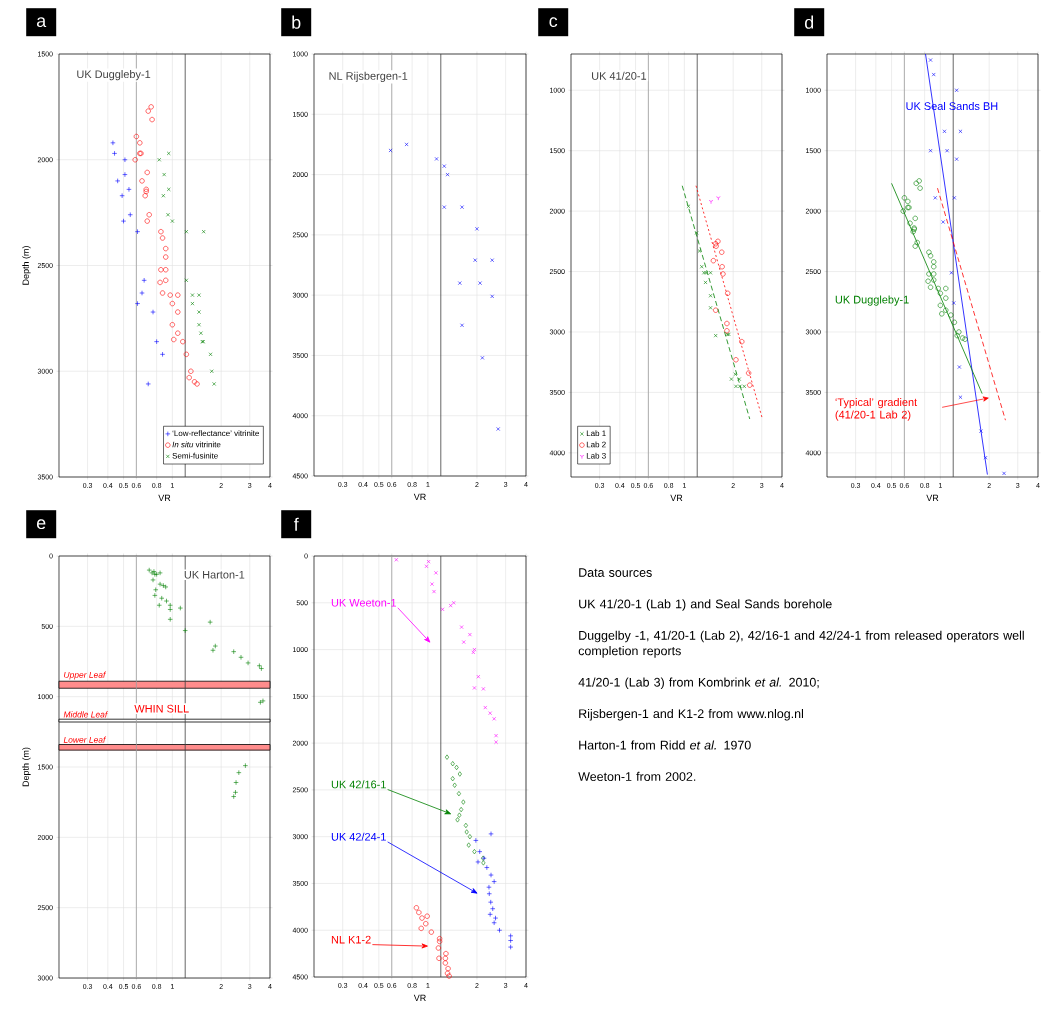  I want to click on legend-label: NL K1-2, so click(351, 939).